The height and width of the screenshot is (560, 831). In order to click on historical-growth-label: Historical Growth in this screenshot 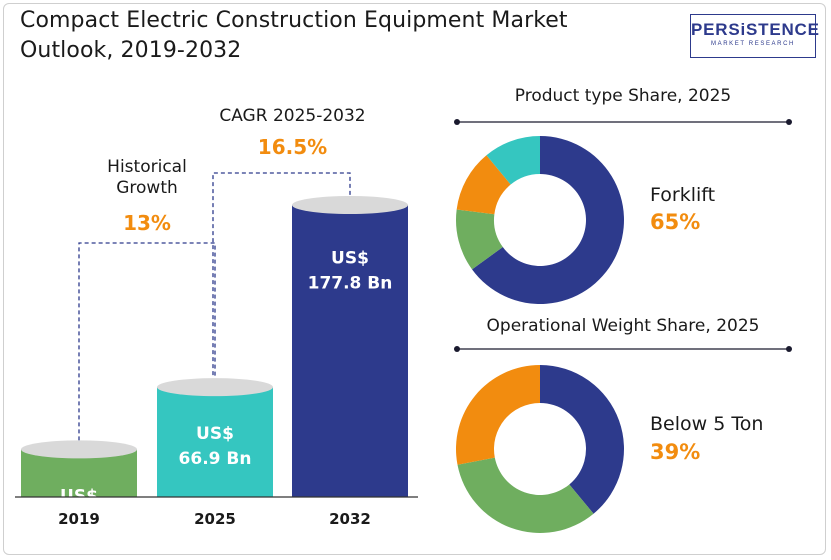, I will do `click(147, 178)`.